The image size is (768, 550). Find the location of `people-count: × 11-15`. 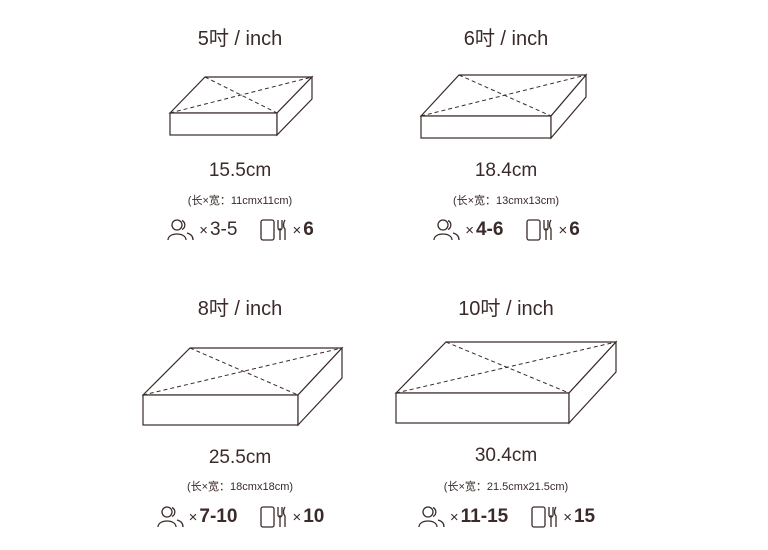

people-count: × 11-15 is located at coordinates (462, 517).